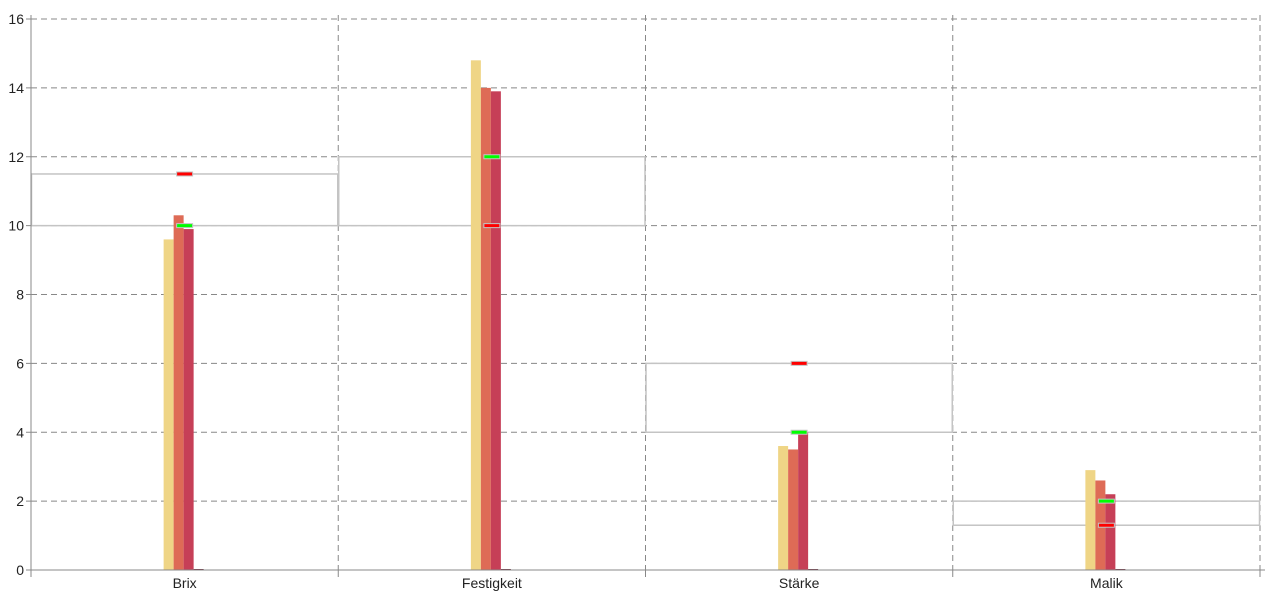 This screenshot has height=605, width=1280. What do you see at coordinates (20, 432) in the screenshot?
I see `y-tick-label: 4` at bounding box center [20, 432].